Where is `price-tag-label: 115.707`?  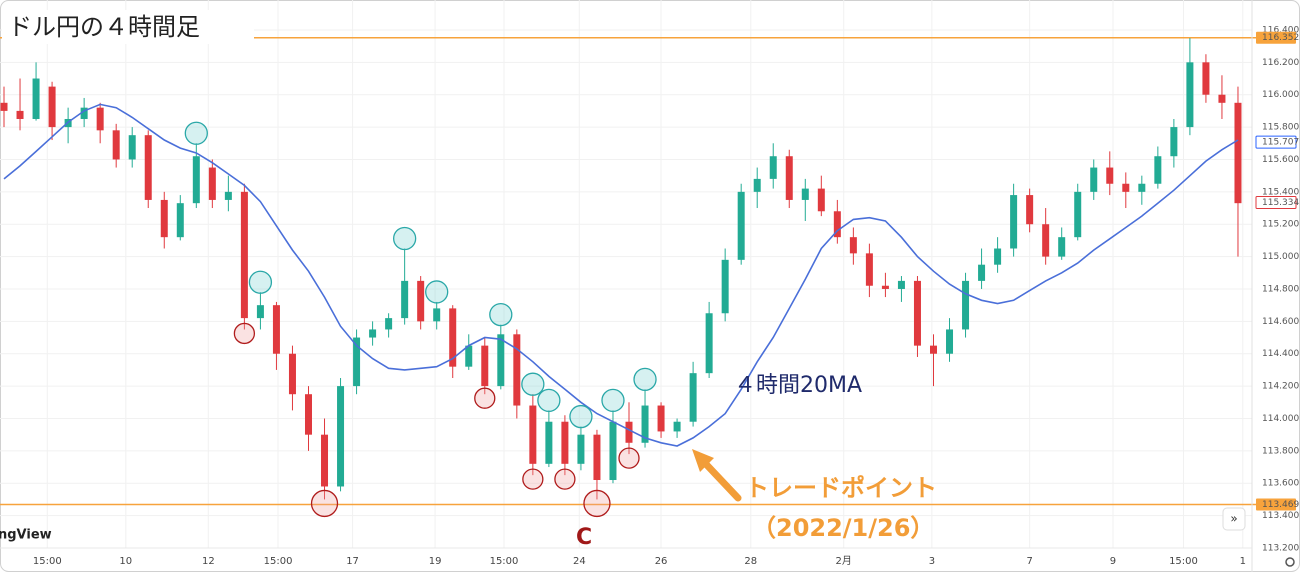 price-tag-label: 115.707 is located at coordinates (1280, 143).